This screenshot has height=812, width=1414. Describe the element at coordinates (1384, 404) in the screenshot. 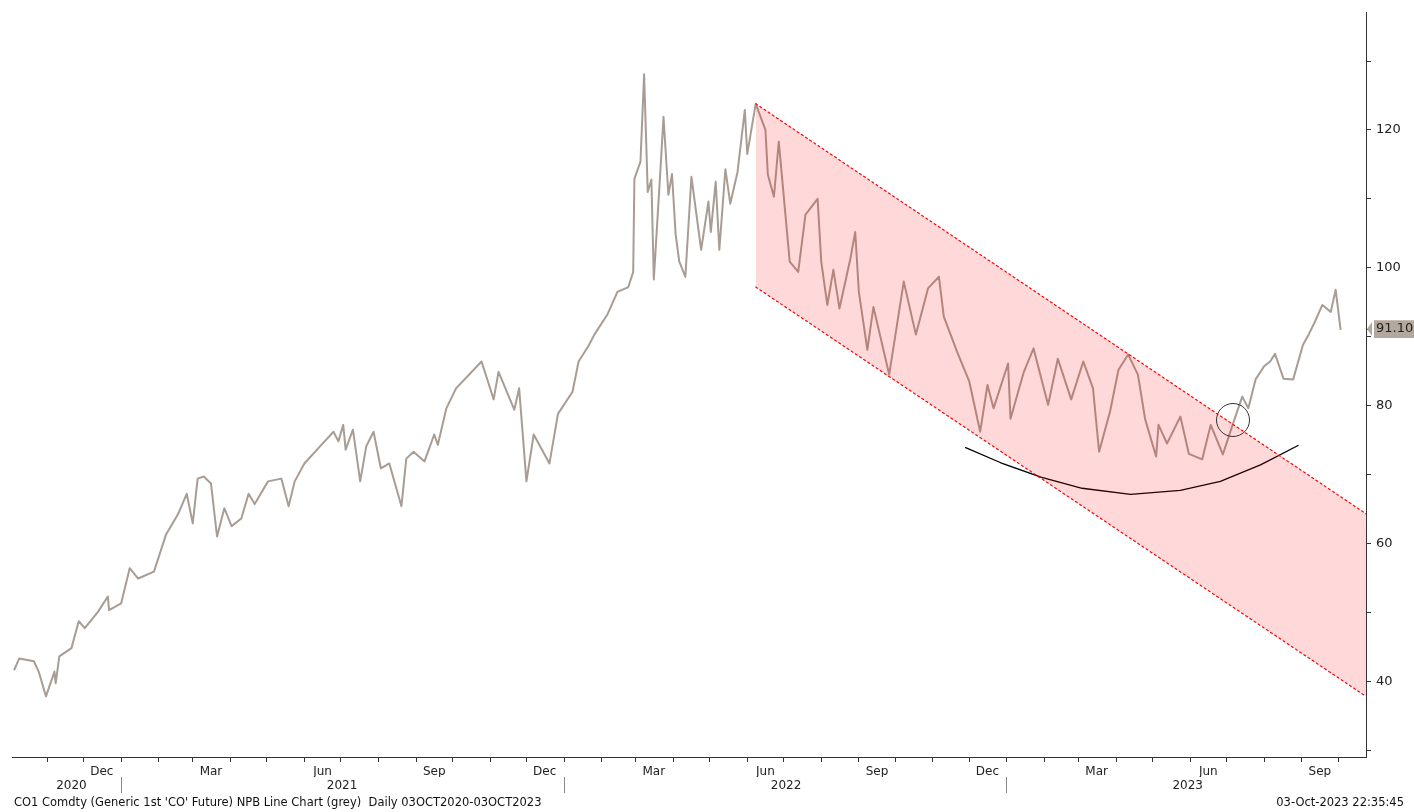

I see `y-tick-label: 80` at that location.